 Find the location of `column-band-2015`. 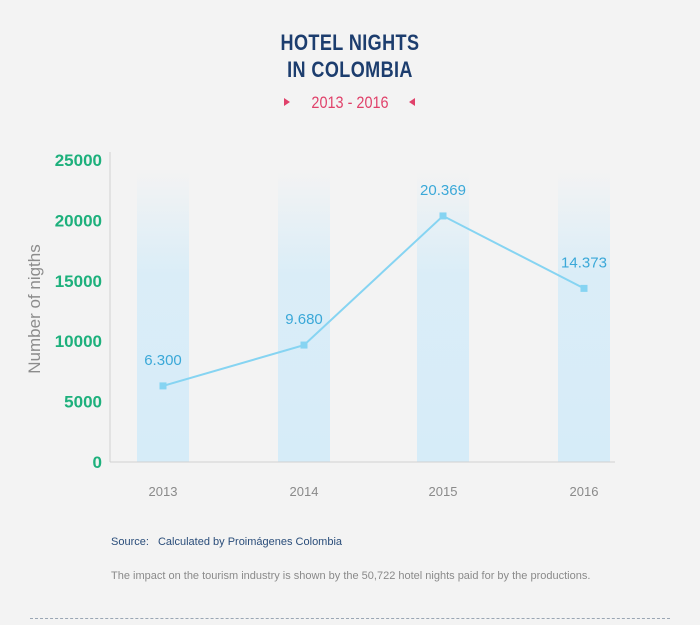

column-band-2015 is located at coordinates (443, 317).